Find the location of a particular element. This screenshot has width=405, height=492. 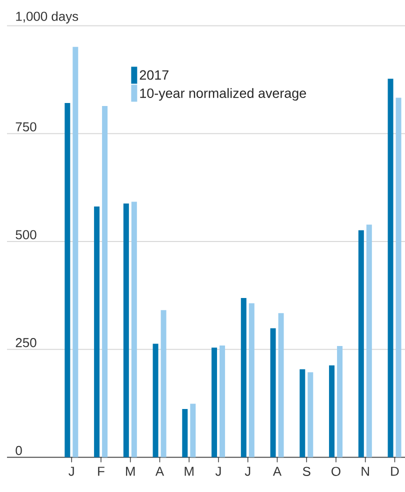

legend-label: 2017 is located at coordinates (154, 75).